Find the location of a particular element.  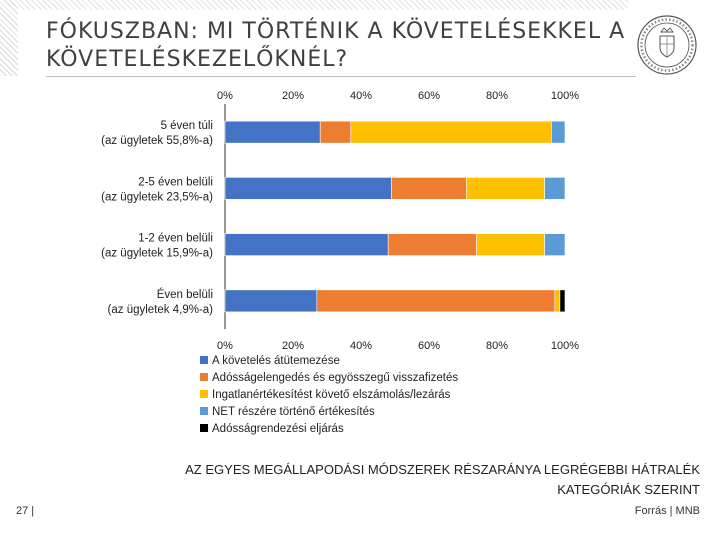

source-note: Forrás | MNB is located at coordinates (667, 511).